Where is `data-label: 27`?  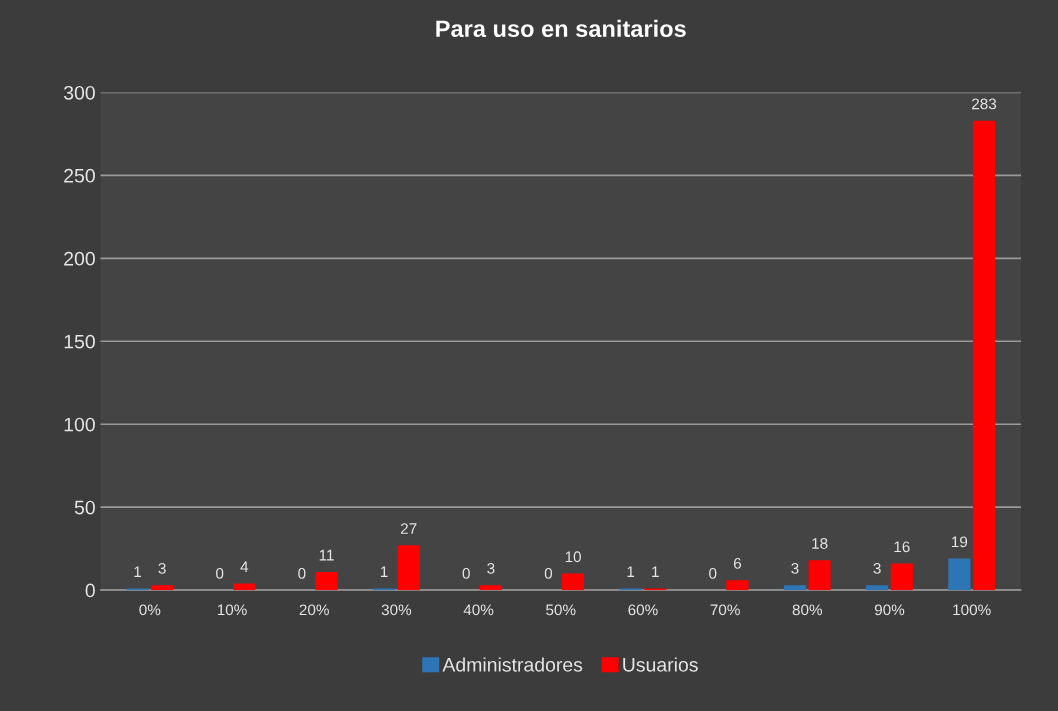 data-label: 27 is located at coordinates (408, 528).